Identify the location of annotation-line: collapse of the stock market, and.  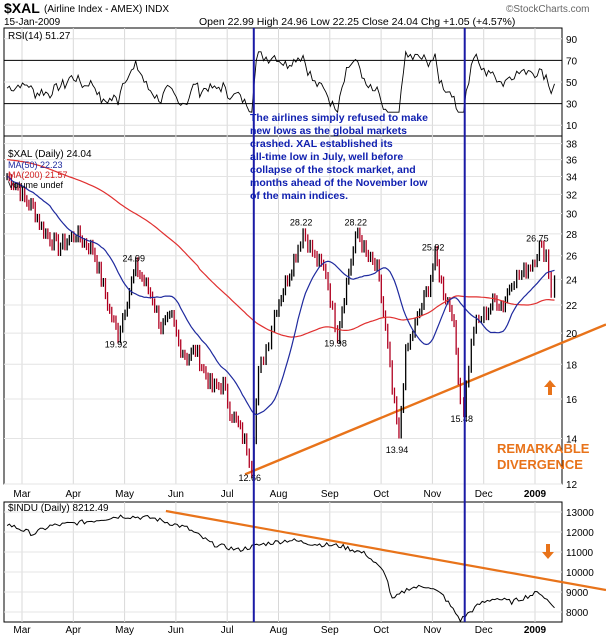
(333, 170).